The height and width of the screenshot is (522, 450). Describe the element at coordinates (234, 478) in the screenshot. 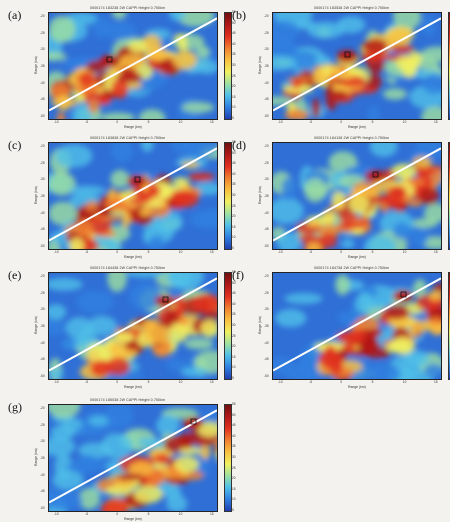

I see `colorbar-tick-label: 20` at that location.